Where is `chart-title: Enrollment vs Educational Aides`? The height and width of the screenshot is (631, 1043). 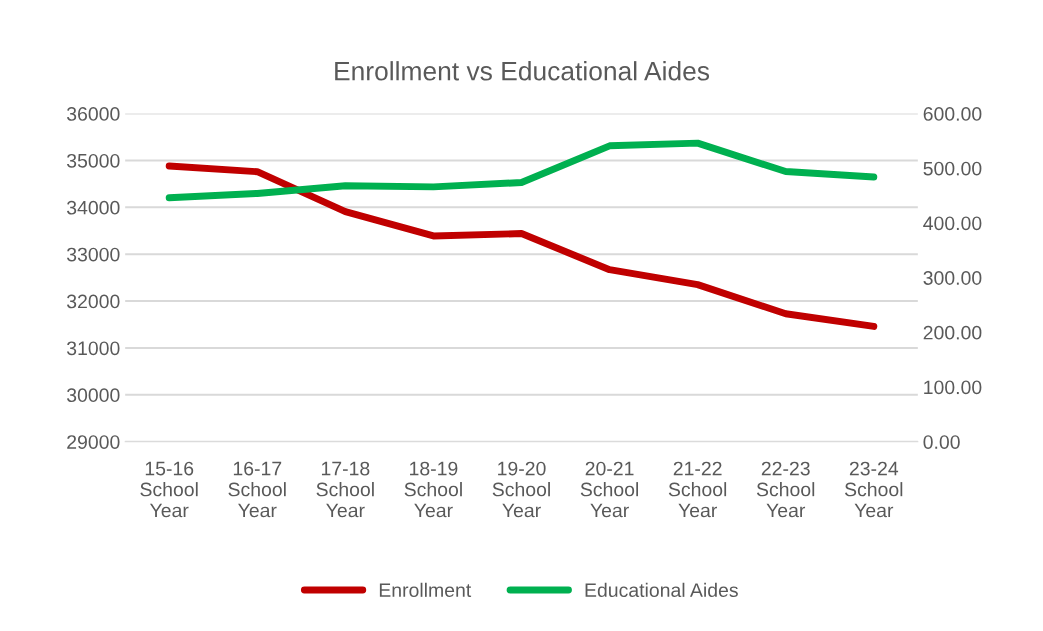
chart-title: Enrollment vs Educational Aides is located at coordinates (522, 71).